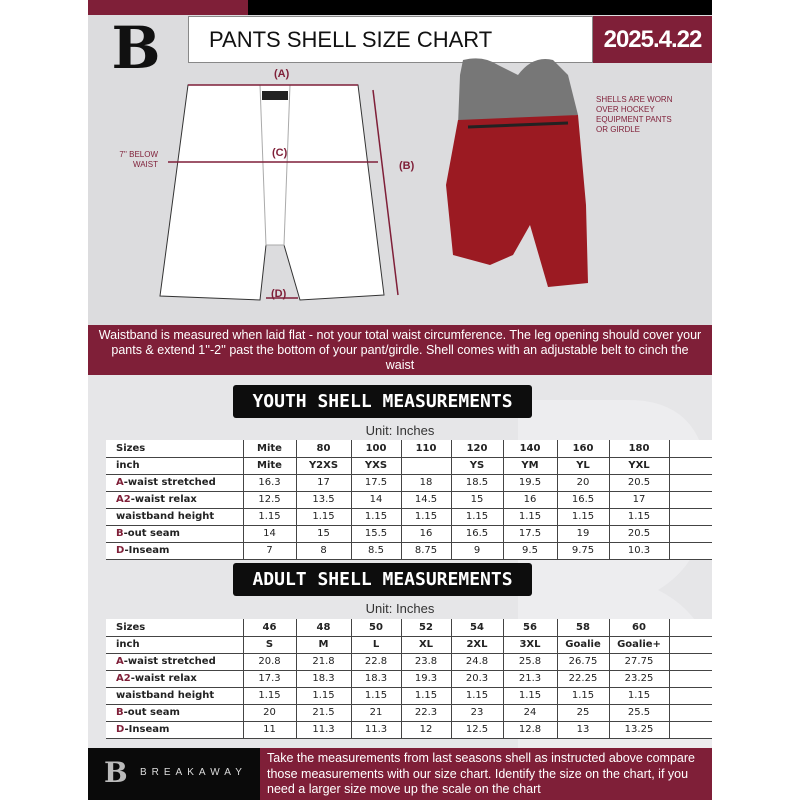 The height and width of the screenshot is (800, 800). I want to click on top-bar, so click(480, 7).